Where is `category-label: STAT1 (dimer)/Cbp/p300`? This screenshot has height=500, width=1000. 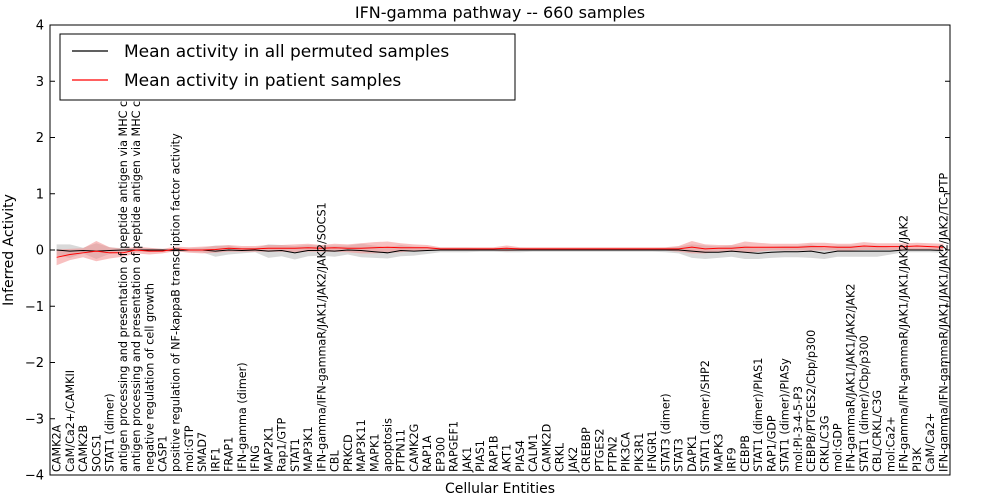
category-label: STAT1 (dimer)/Cbp/p300 is located at coordinates (864, 403).